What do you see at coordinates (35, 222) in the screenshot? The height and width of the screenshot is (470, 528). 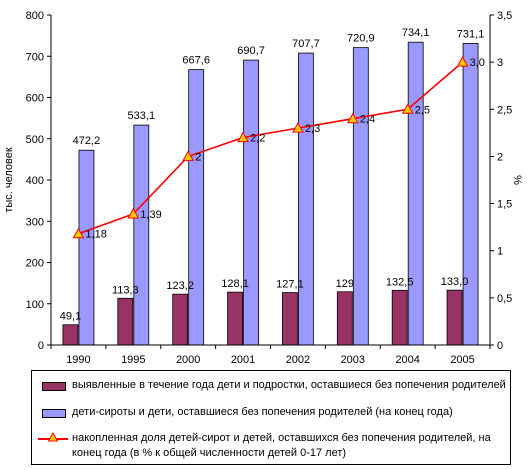 I see `y-tick-label: 300` at bounding box center [35, 222].